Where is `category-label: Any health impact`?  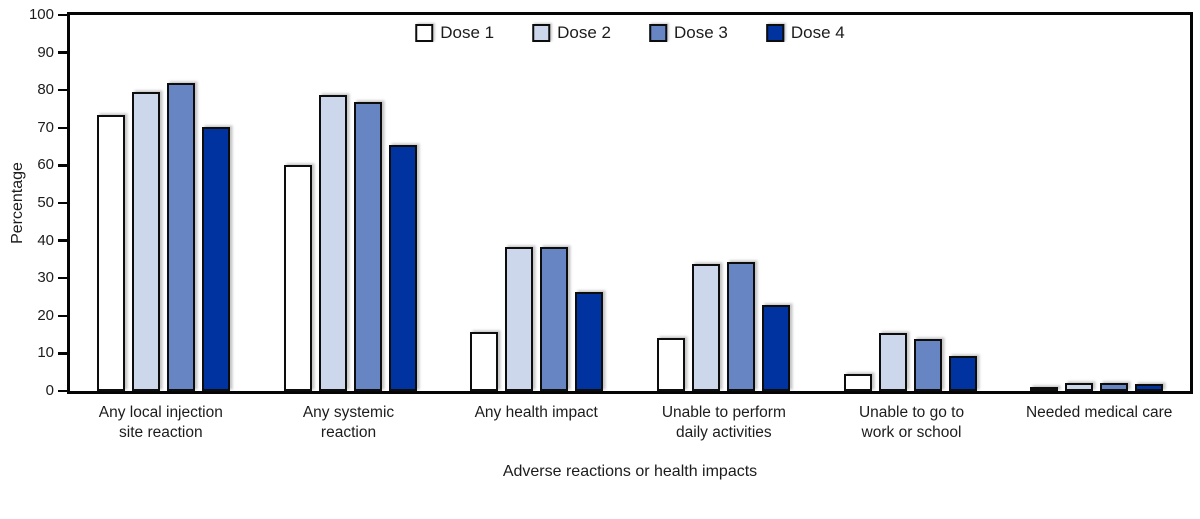
category-label: Any health impact is located at coordinates (536, 412).